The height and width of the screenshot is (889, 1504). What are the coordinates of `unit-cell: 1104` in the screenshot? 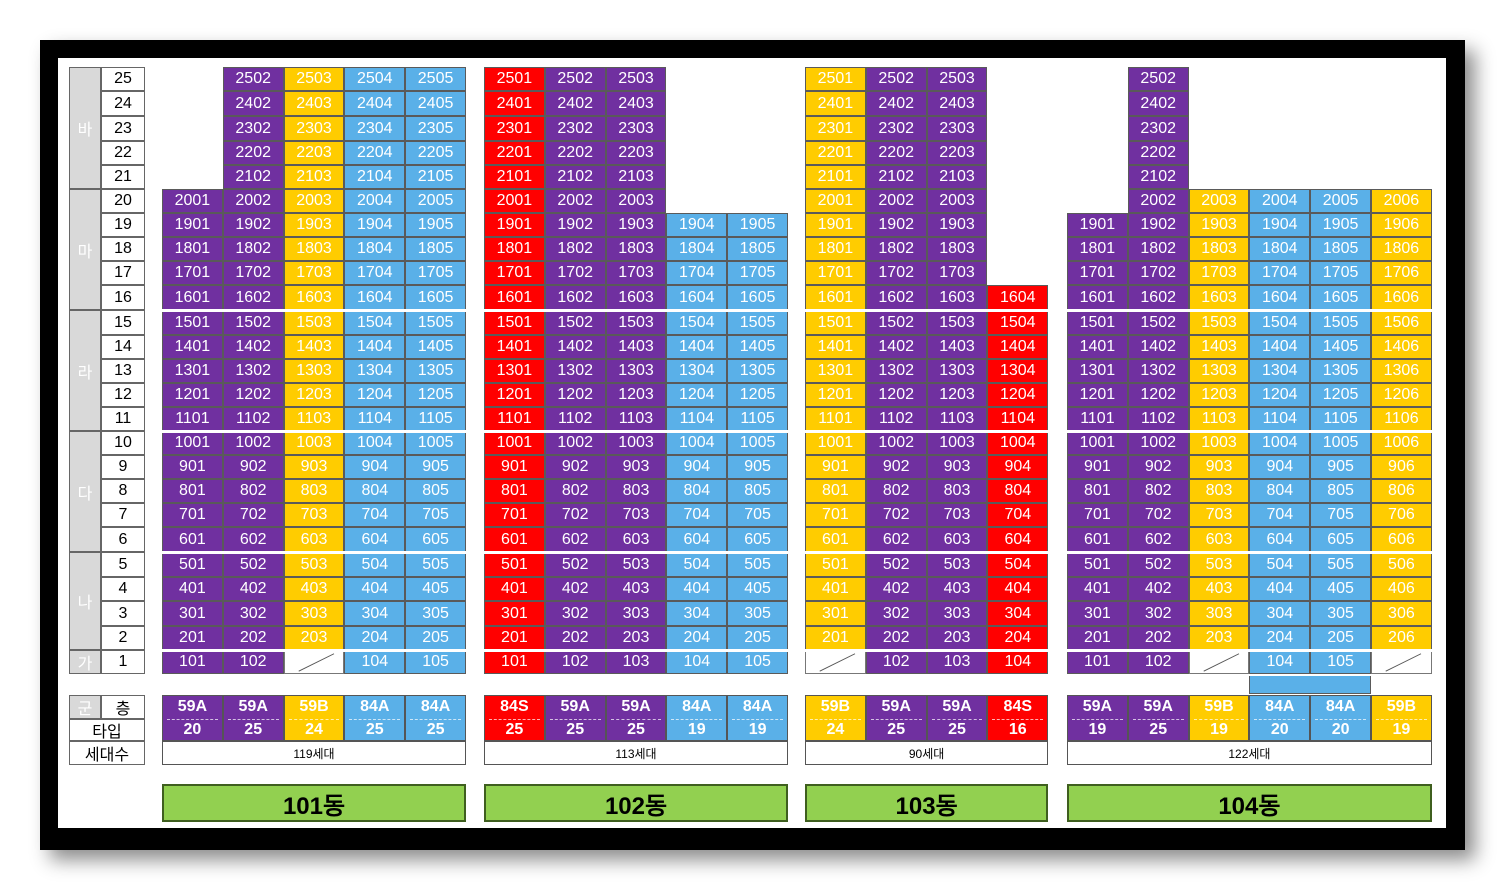 It's located at (697, 419).